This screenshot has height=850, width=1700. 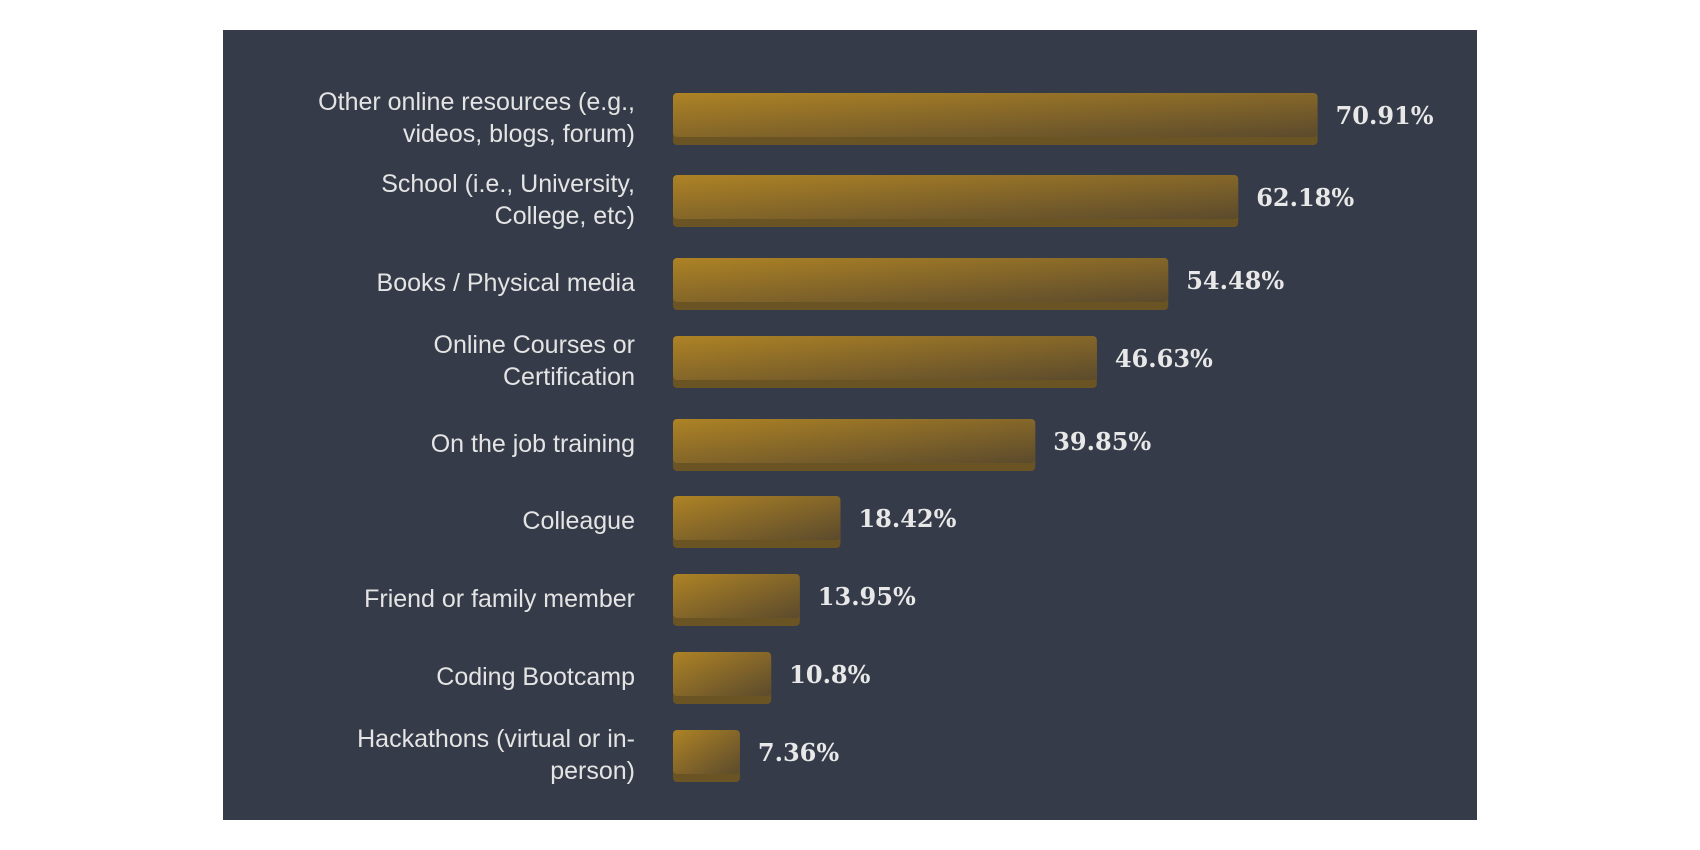 I want to click on value-label: 7.36%, so click(x=798, y=752).